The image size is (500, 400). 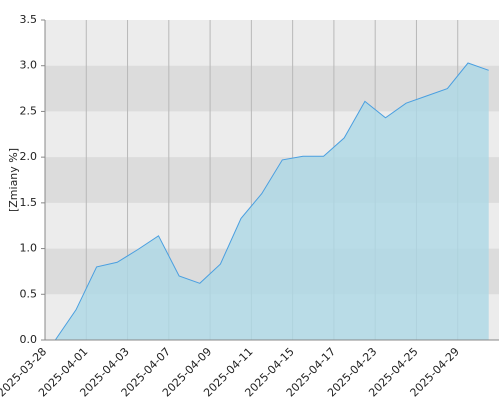 I want to click on y-tick-label: 3.0, so click(x=29, y=65).